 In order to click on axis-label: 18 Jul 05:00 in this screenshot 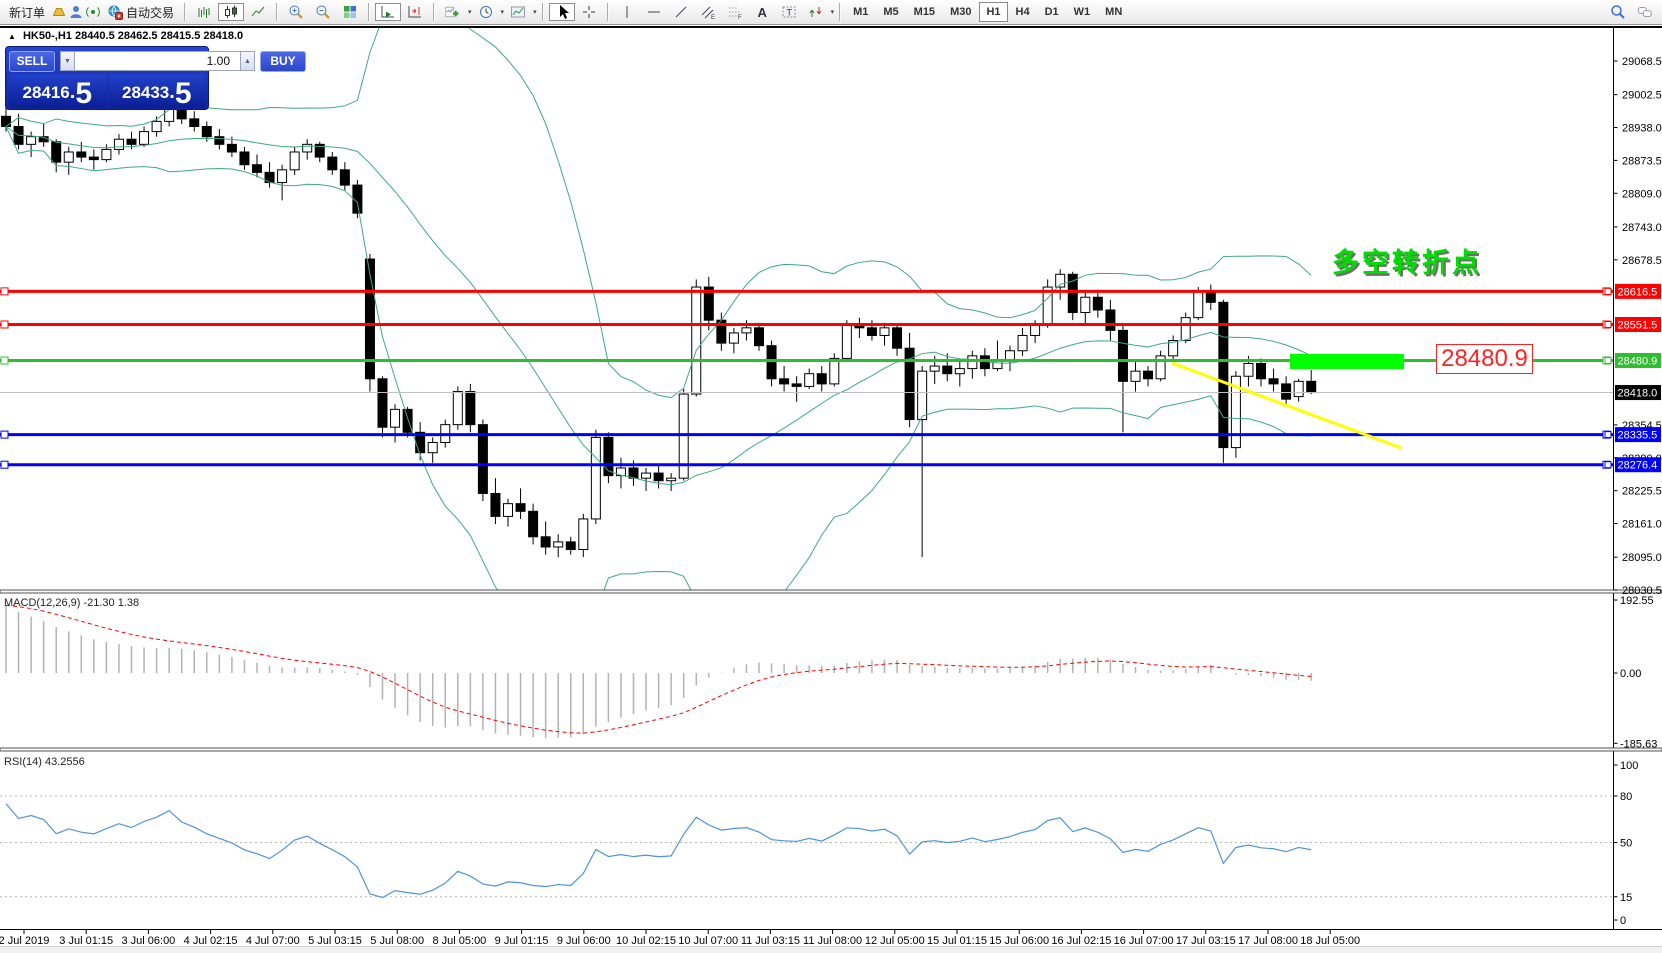, I will do `click(1330, 941)`.